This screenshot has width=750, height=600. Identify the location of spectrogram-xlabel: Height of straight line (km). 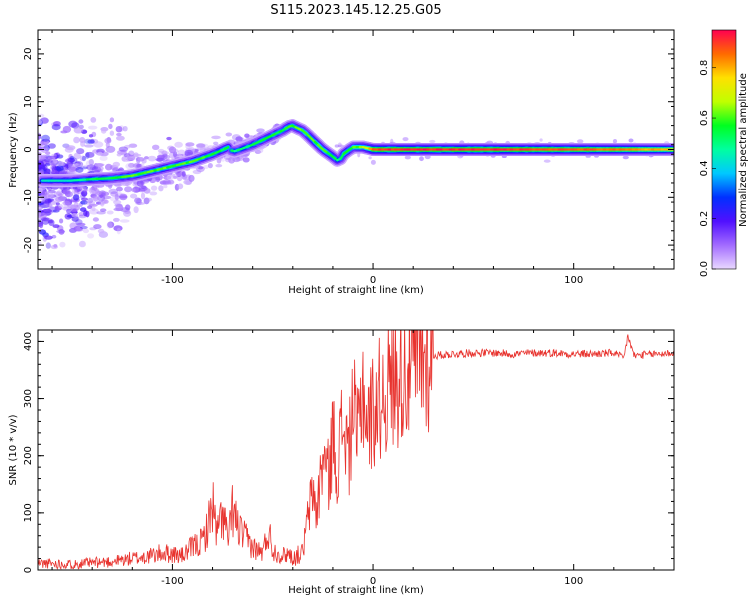
(356, 290).